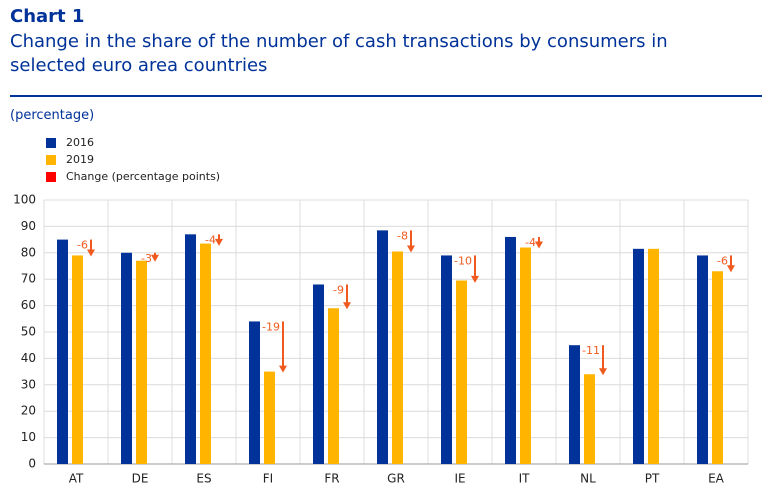 Image resolution: width=778 pixels, height=503 pixels. What do you see at coordinates (463, 260) in the screenshot?
I see `change-label: -10` at bounding box center [463, 260].